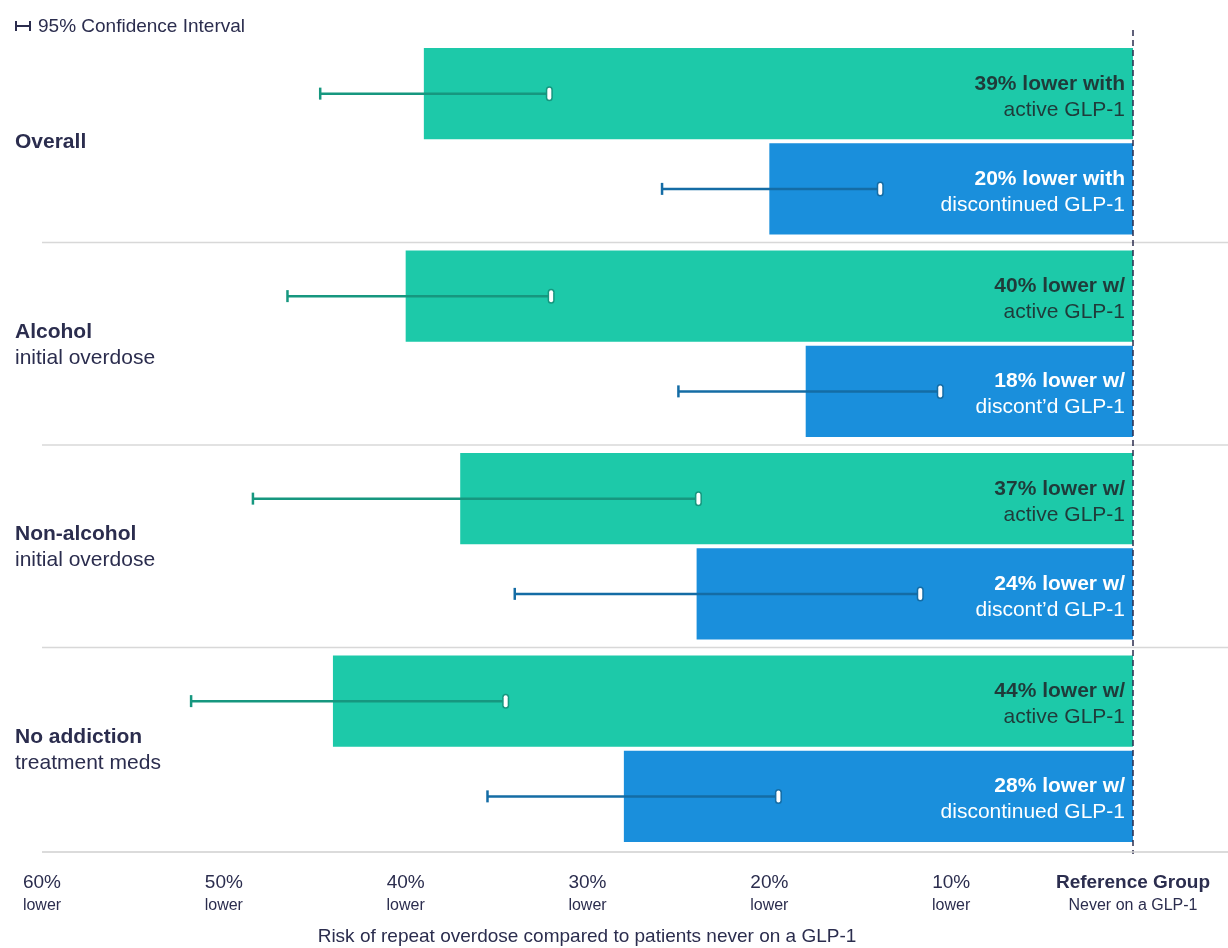 Image resolution: width=1228 pixels, height=948 pixels. Describe the element at coordinates (588, 892) in the screenshot. I see `x-tick-label: 30% lower` at that location.